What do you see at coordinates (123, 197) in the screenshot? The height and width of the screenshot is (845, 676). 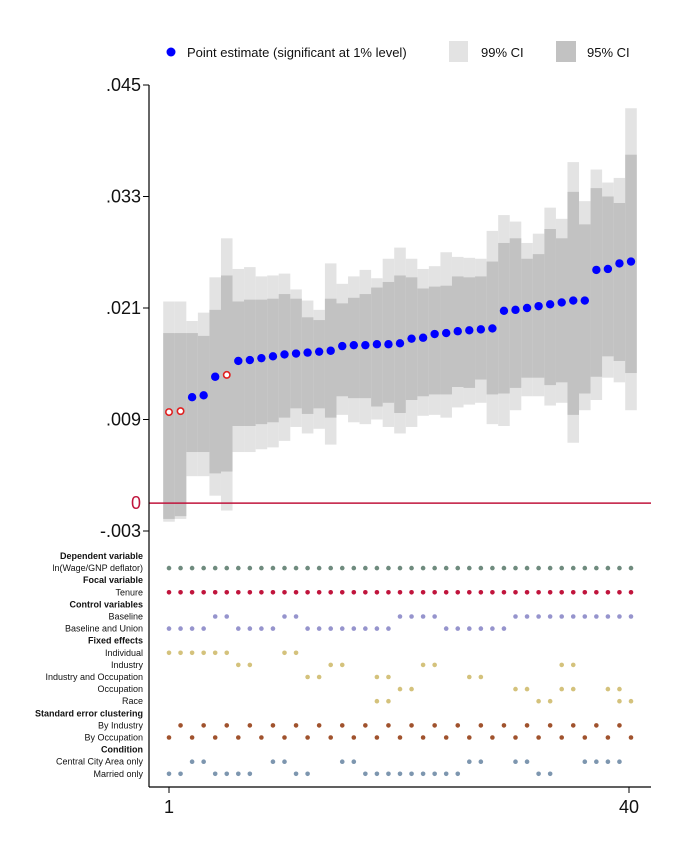 I see `y-tick-label: .033` at bounding box center [123, 197].